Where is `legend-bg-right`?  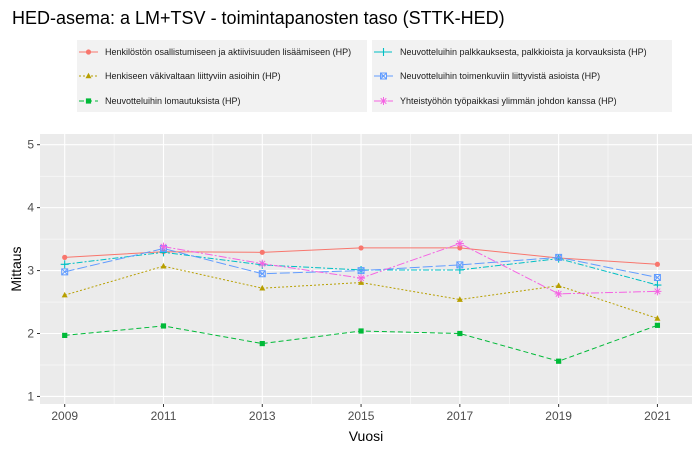
legend-bg-right is located at coordinates (522, 76).